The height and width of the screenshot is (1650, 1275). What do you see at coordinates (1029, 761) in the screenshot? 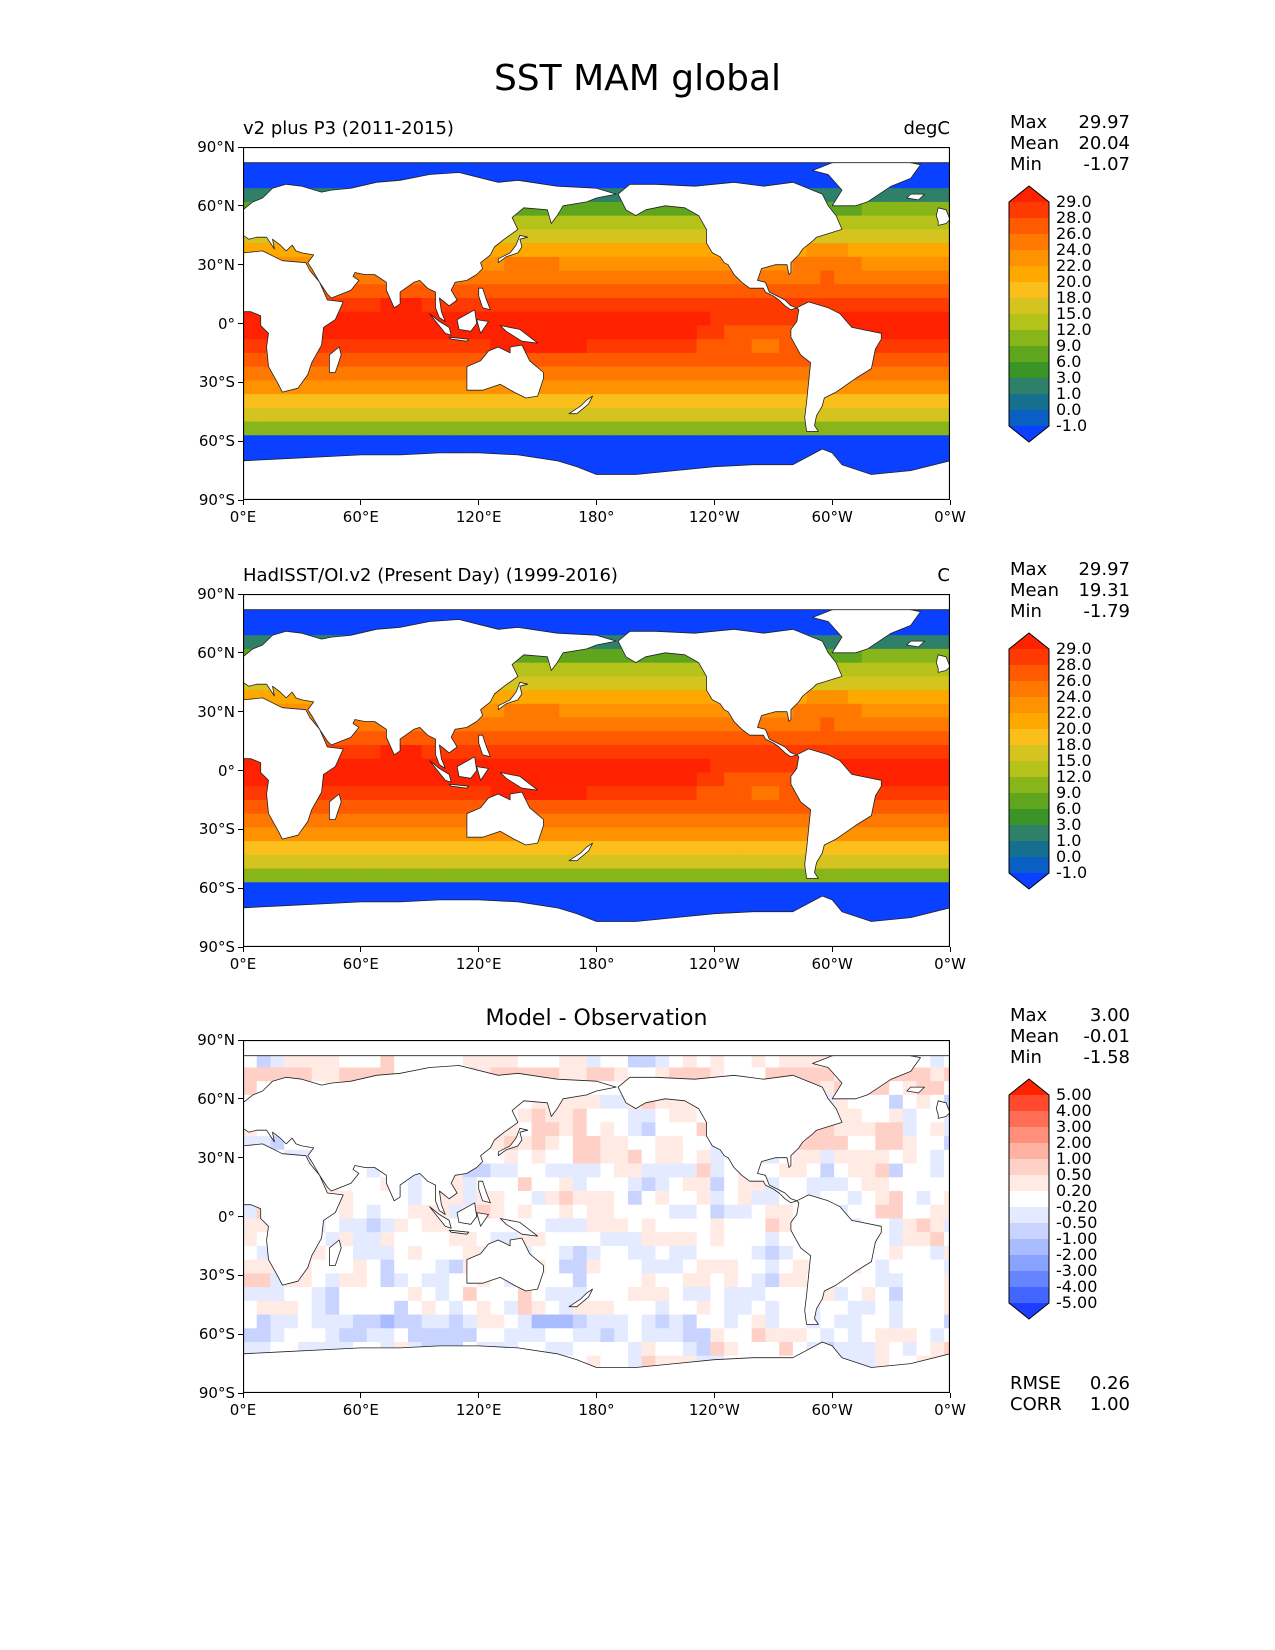
I see `colorbar-outline` at bounding box center [1029, 761].